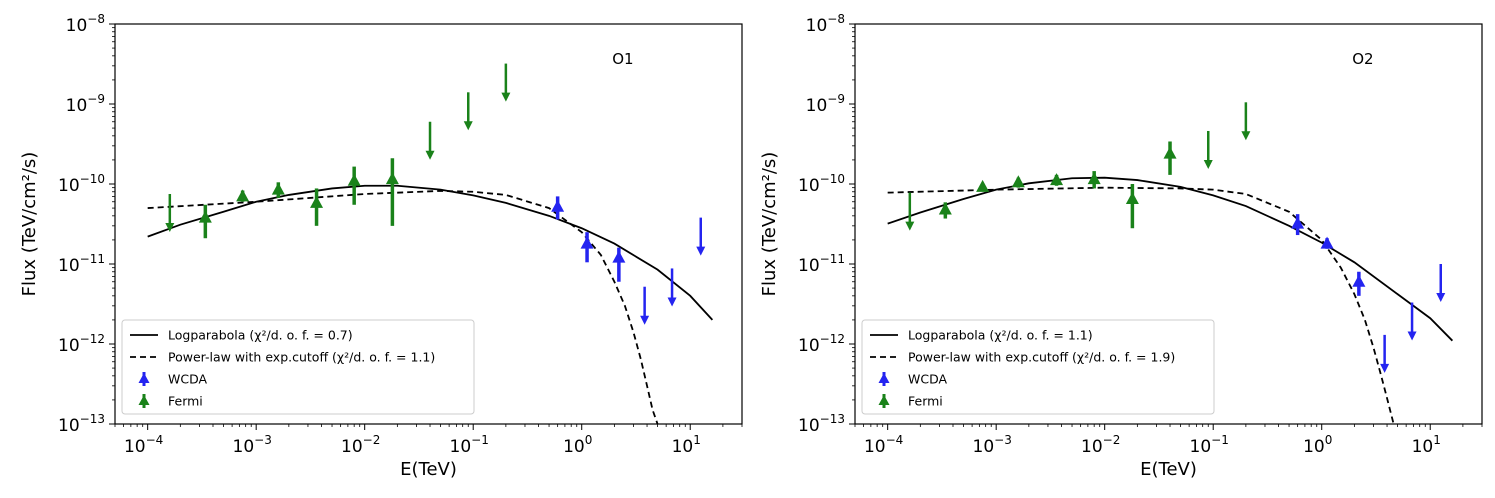 This screenshot has width=1495, height=498. I want to click on legend-entry-label: WCDA, so click(927, 379).